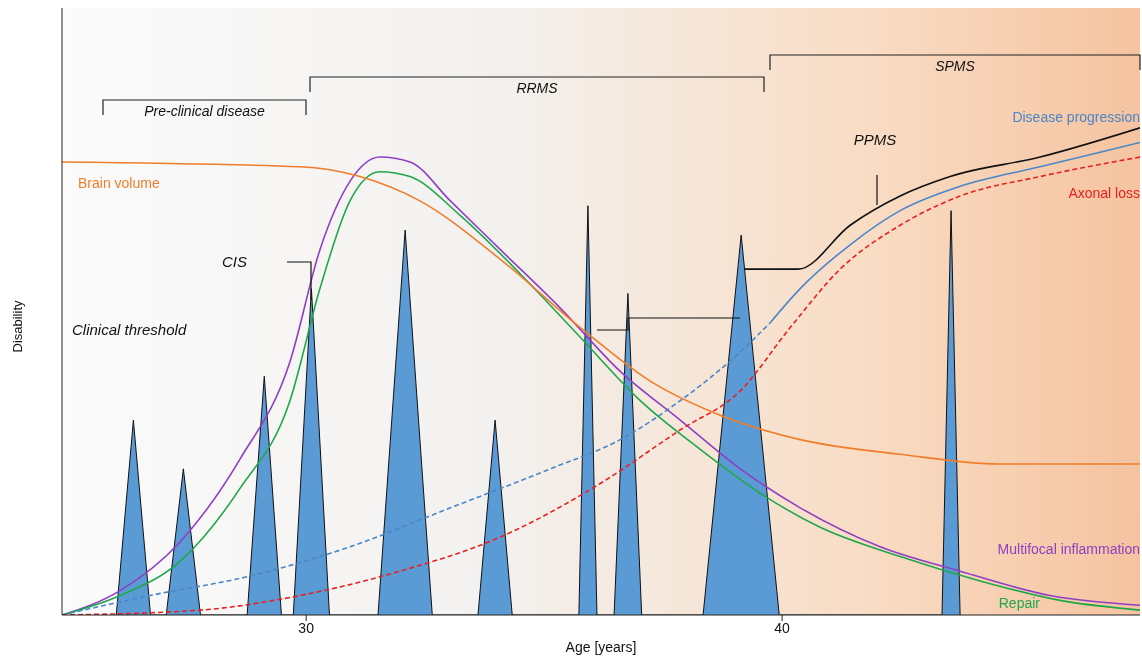 The image size is (1142, 662). What do you see at coordinates (119, 183) in the screenshot?
I see `series-label: Brain volume` at bounding box center [119, 183].